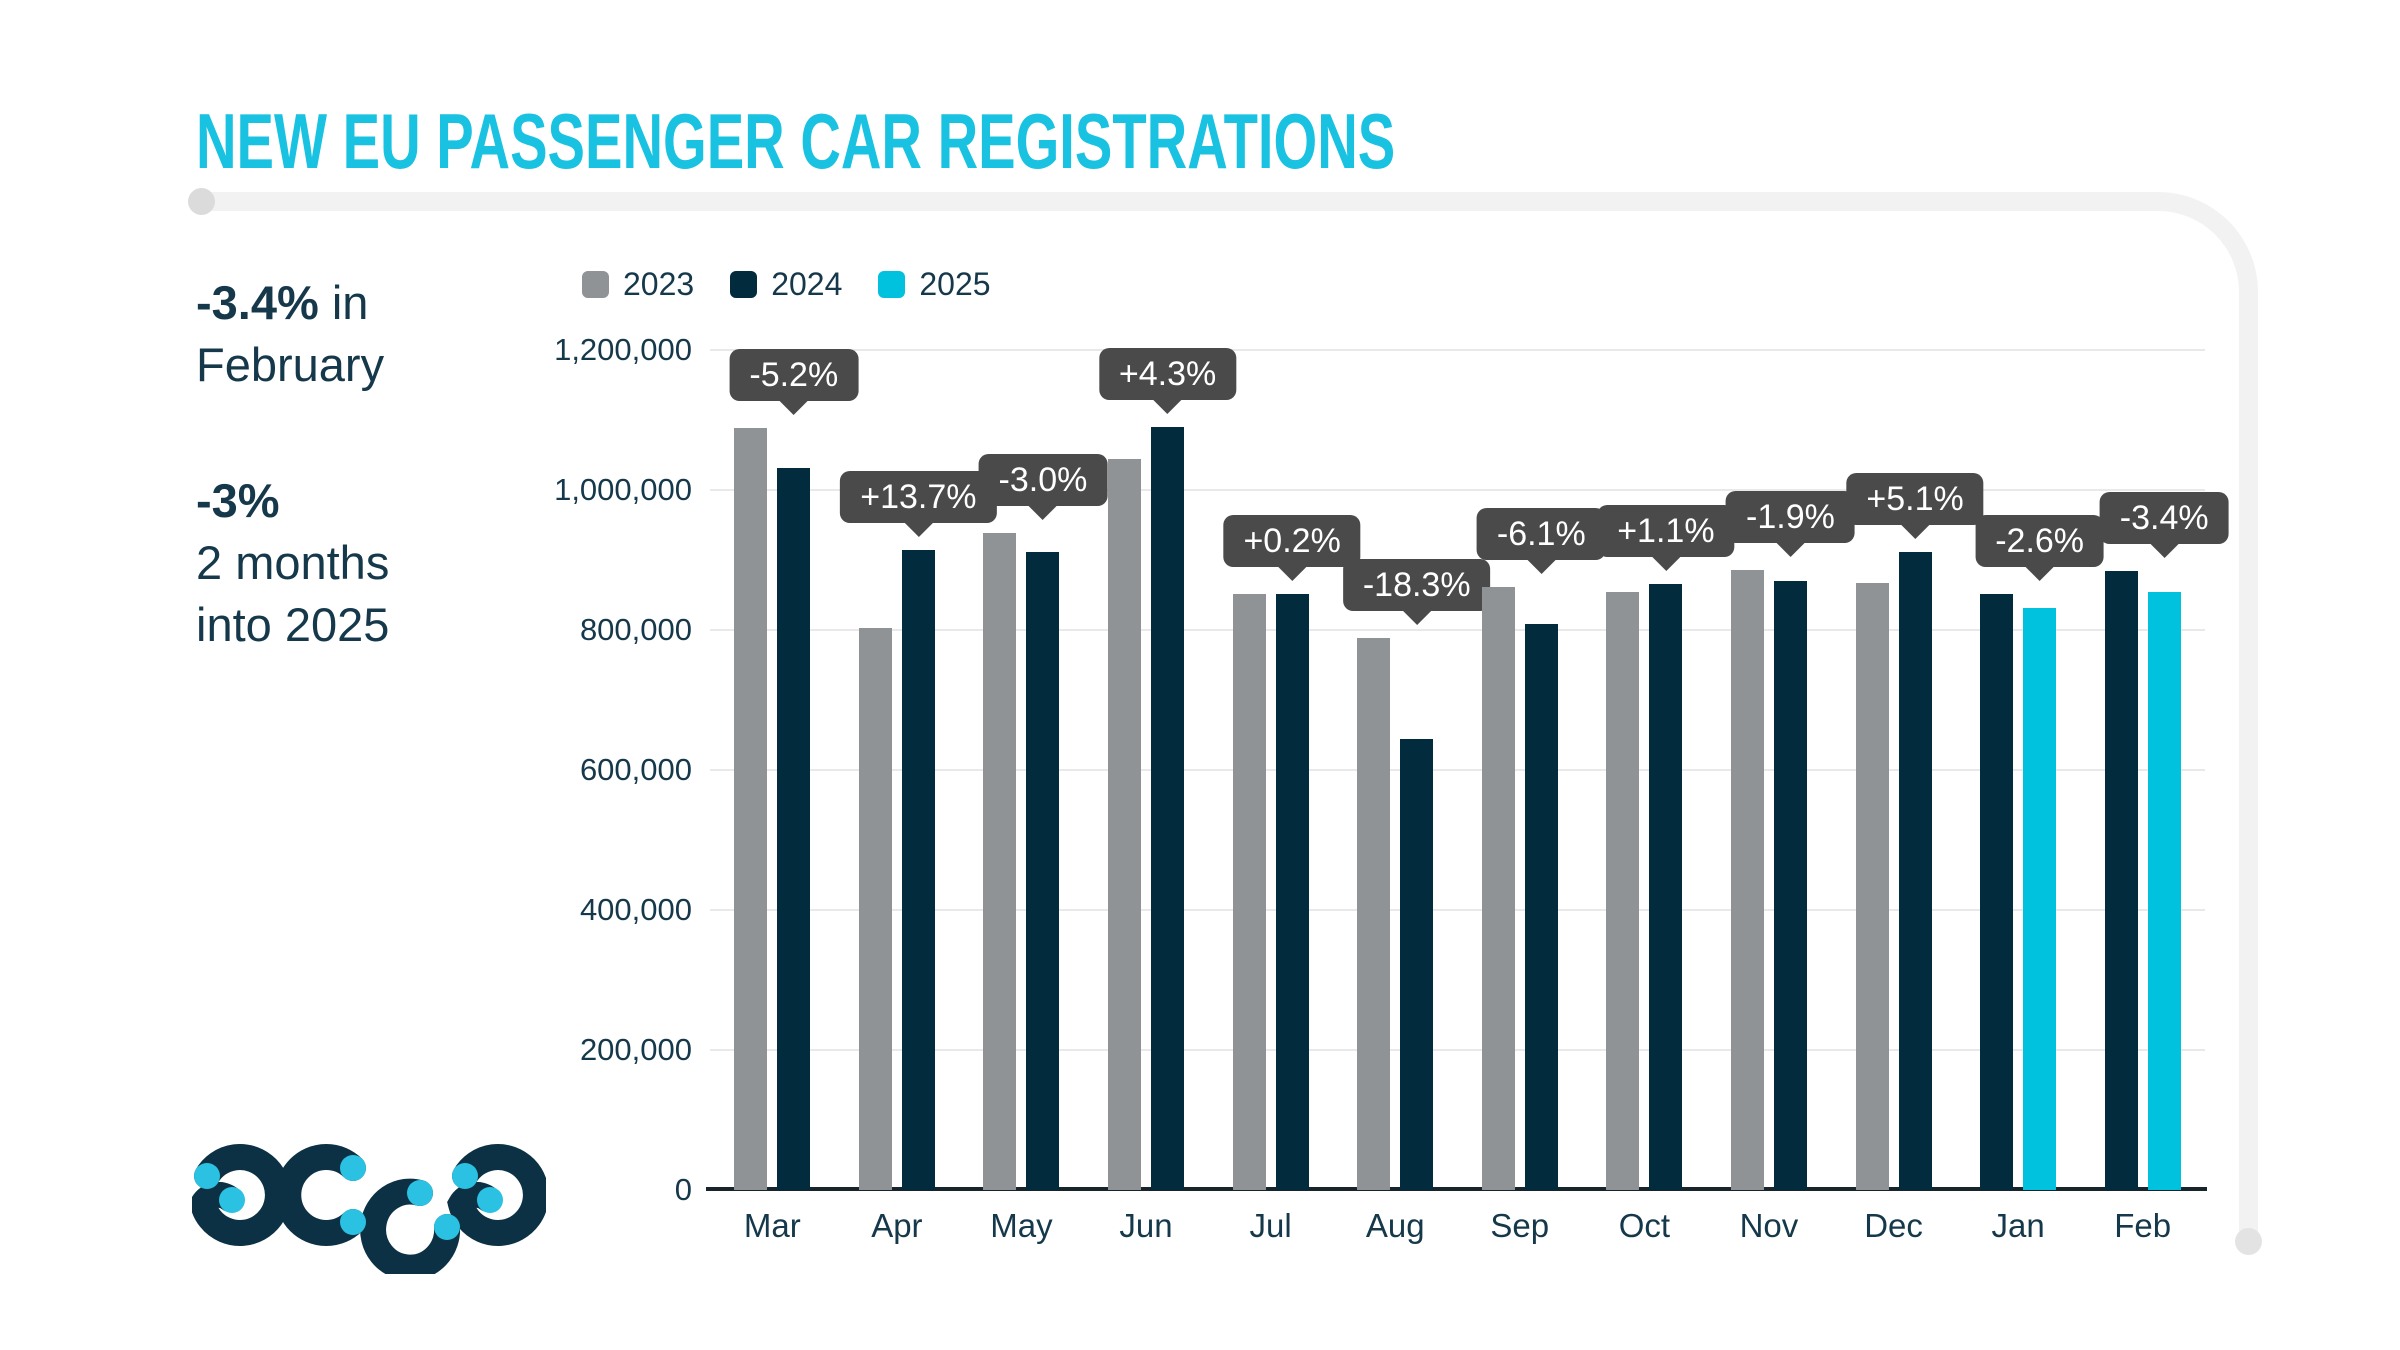  I want to click on y-tick-label-1000000: 1,000,000, so click(623, 489).